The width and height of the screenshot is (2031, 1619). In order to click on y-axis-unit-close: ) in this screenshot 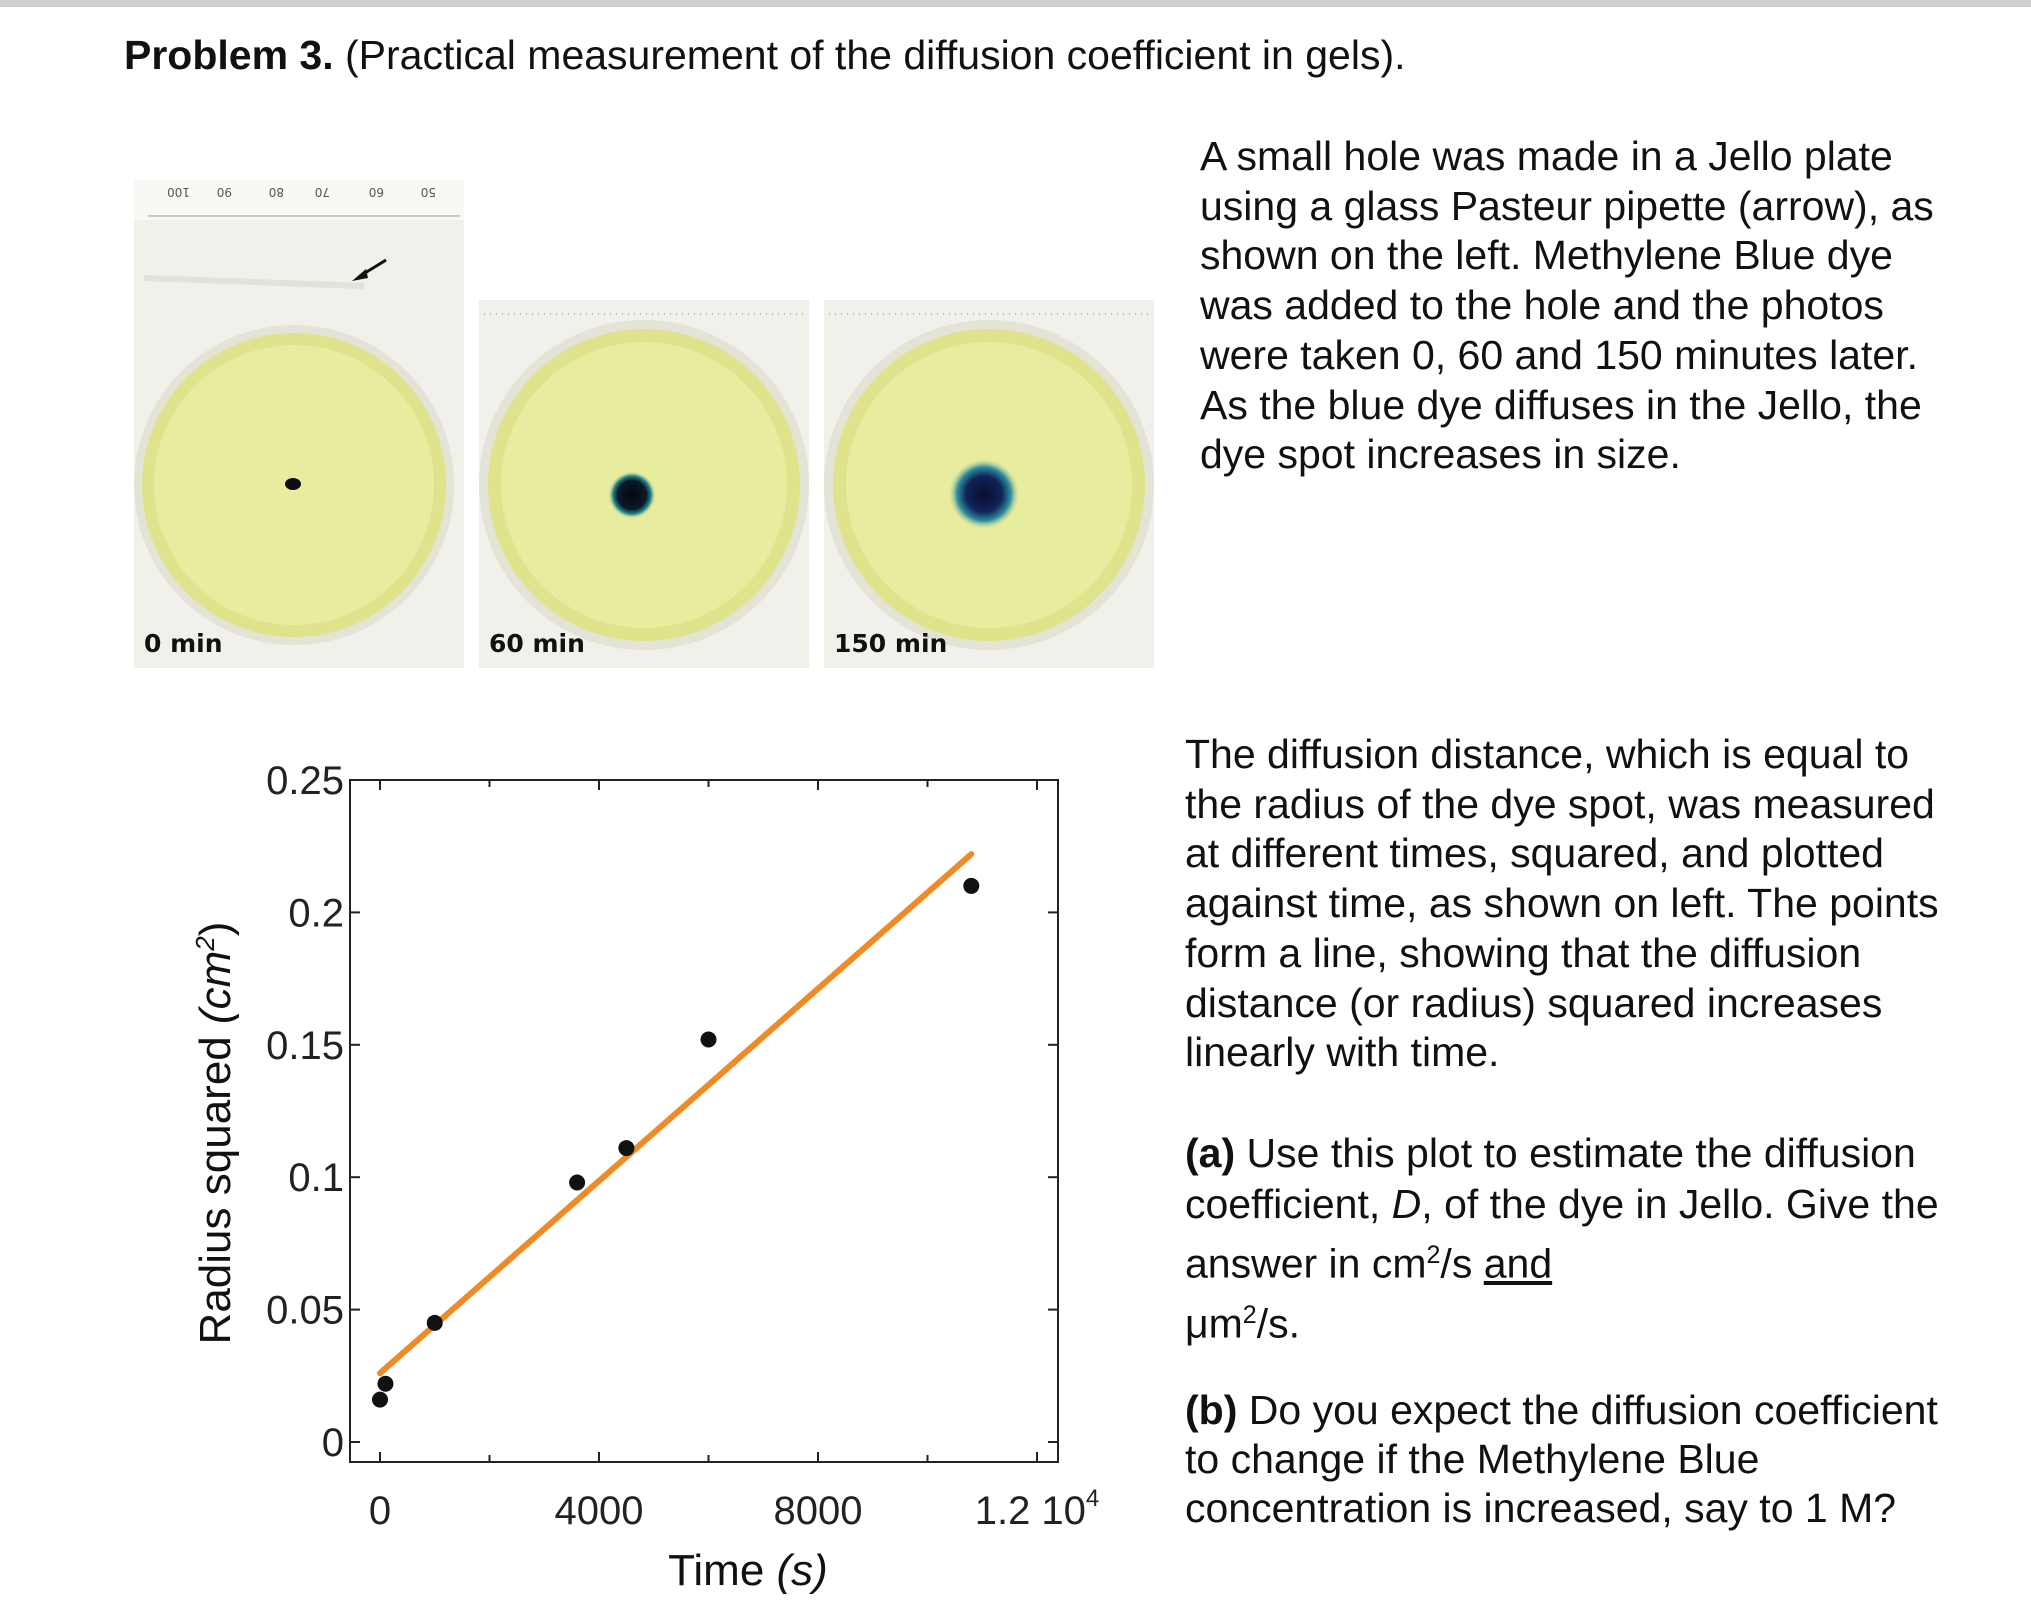, I will do `click(215, 929)`.